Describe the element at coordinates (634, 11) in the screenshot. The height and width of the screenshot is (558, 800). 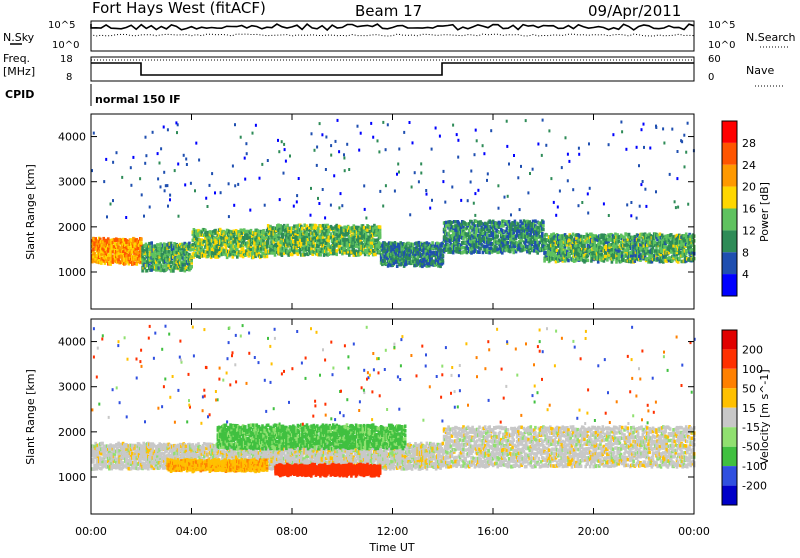
I see `date-label: 09/Apr/2011` at that location.